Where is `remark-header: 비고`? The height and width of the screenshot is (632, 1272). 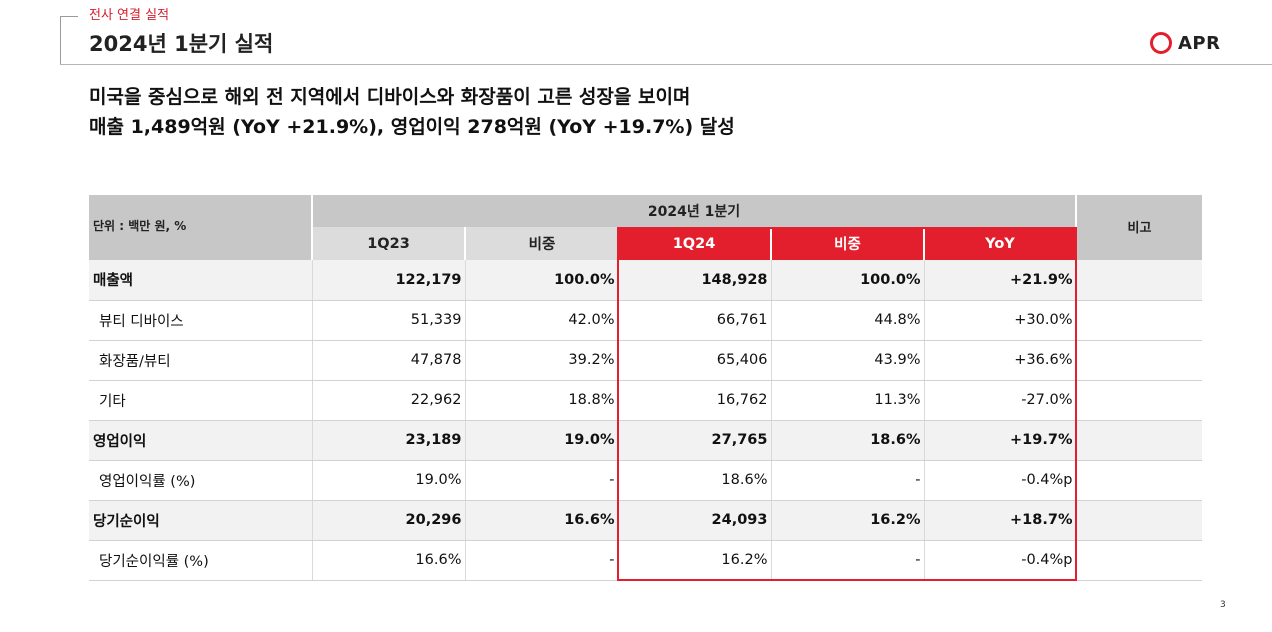
remark-header: 비고 is located at coordinates (1138, 227).